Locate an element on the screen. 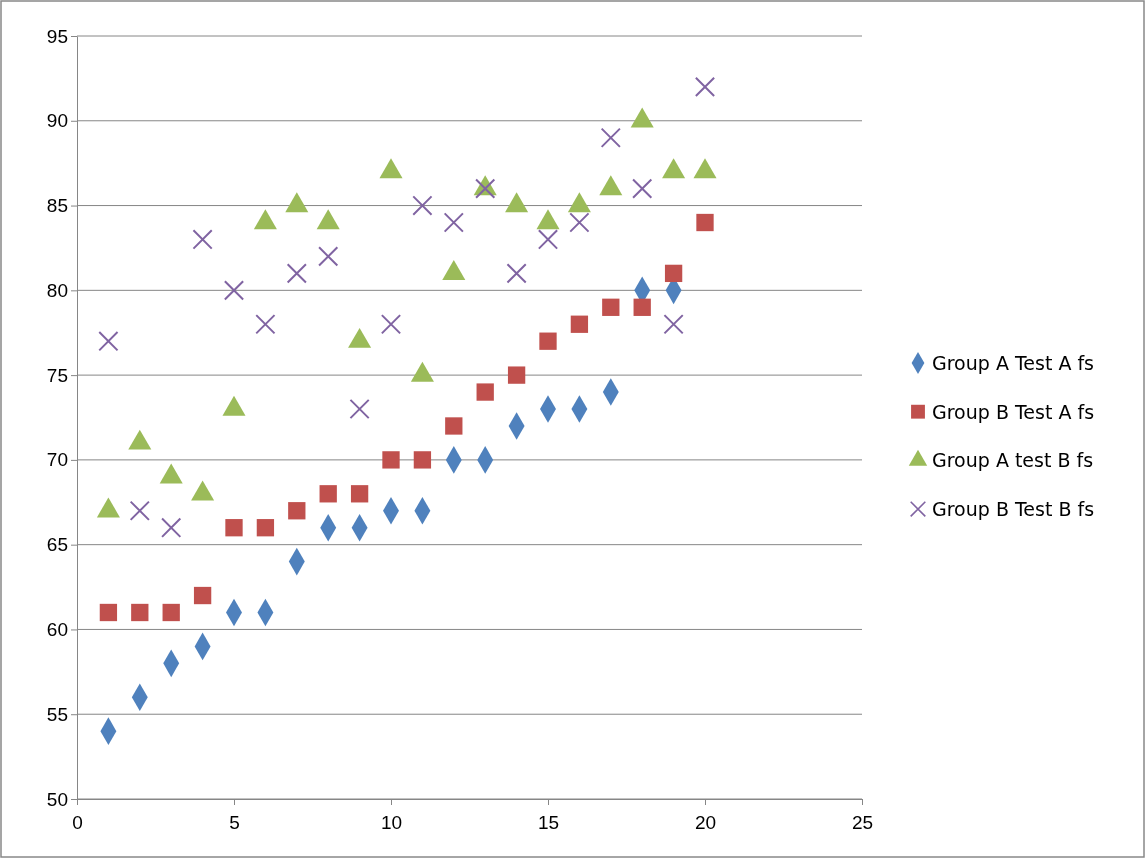 The width and height of the screenshot is (1146, 859). y-tick-label: 75 is located at coordinates (57, 375).